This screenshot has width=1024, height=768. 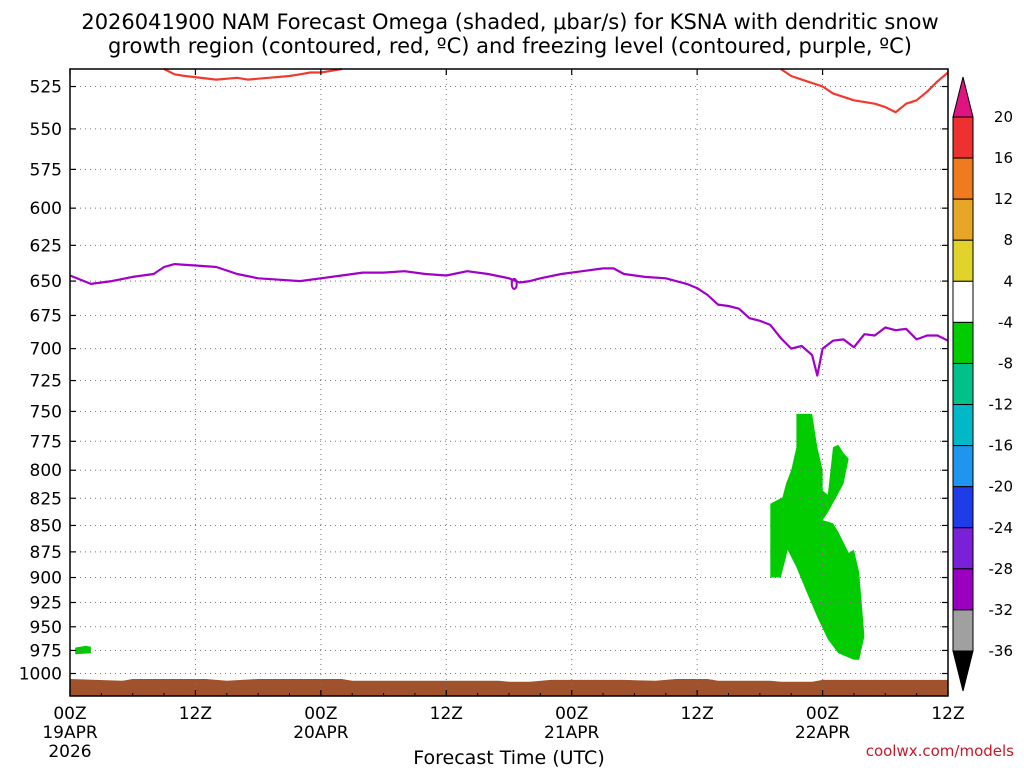 What do you see at coordinates (46, 316) in the screenshot?
I see `y-tick-label: 675` at bounding box center [46, 316].